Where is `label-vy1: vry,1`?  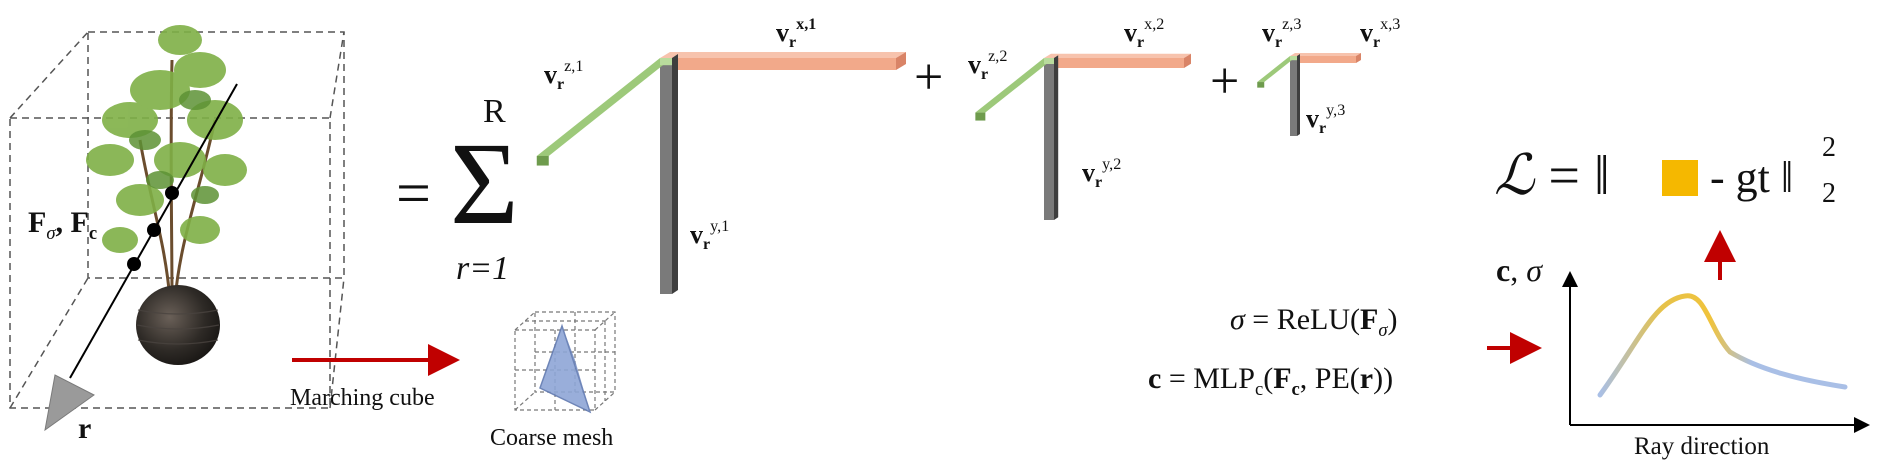
label-vy1: vry,1 is located at coordinates (710, 235).